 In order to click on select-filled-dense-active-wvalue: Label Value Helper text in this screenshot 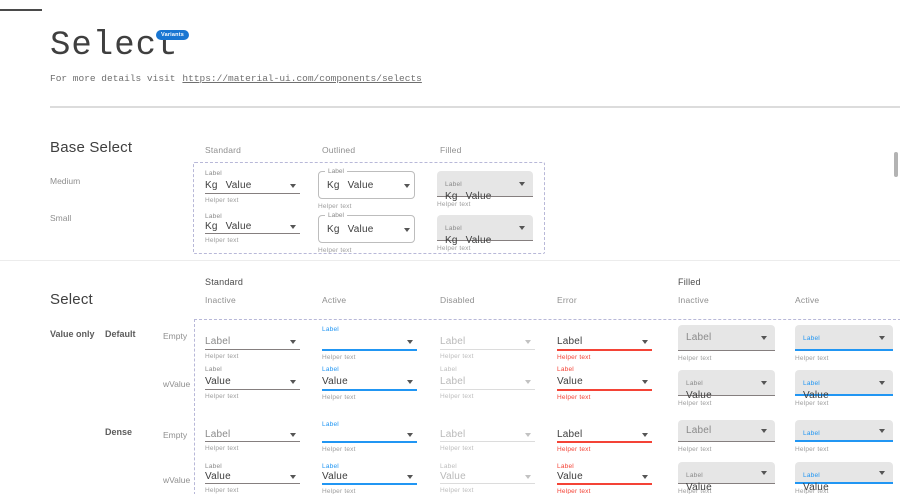, I will do `click(844, 478)`.